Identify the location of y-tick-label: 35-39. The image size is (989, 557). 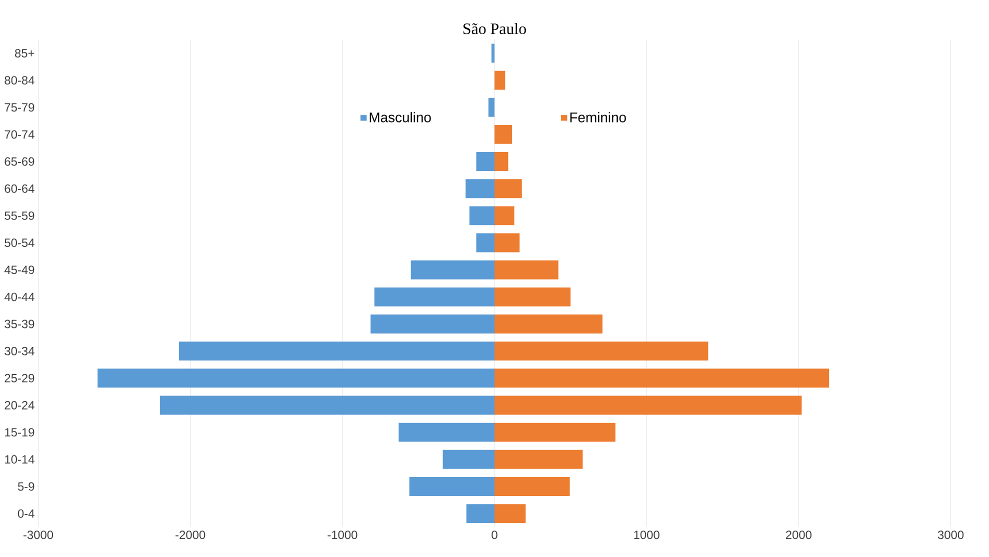
(19, 324).